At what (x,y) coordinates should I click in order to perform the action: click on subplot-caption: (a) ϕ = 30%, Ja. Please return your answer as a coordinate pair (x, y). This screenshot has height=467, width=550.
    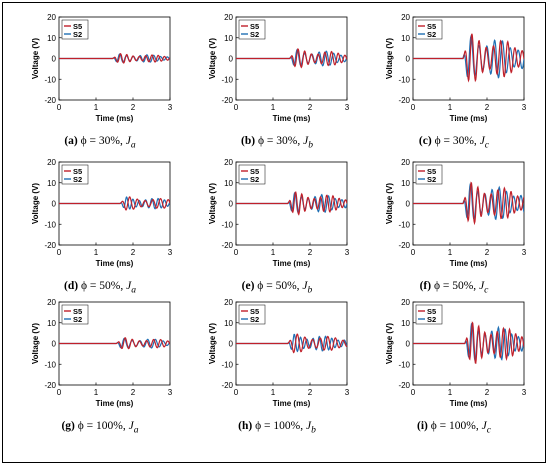
    Looking at the image, I should click on (100, 142).